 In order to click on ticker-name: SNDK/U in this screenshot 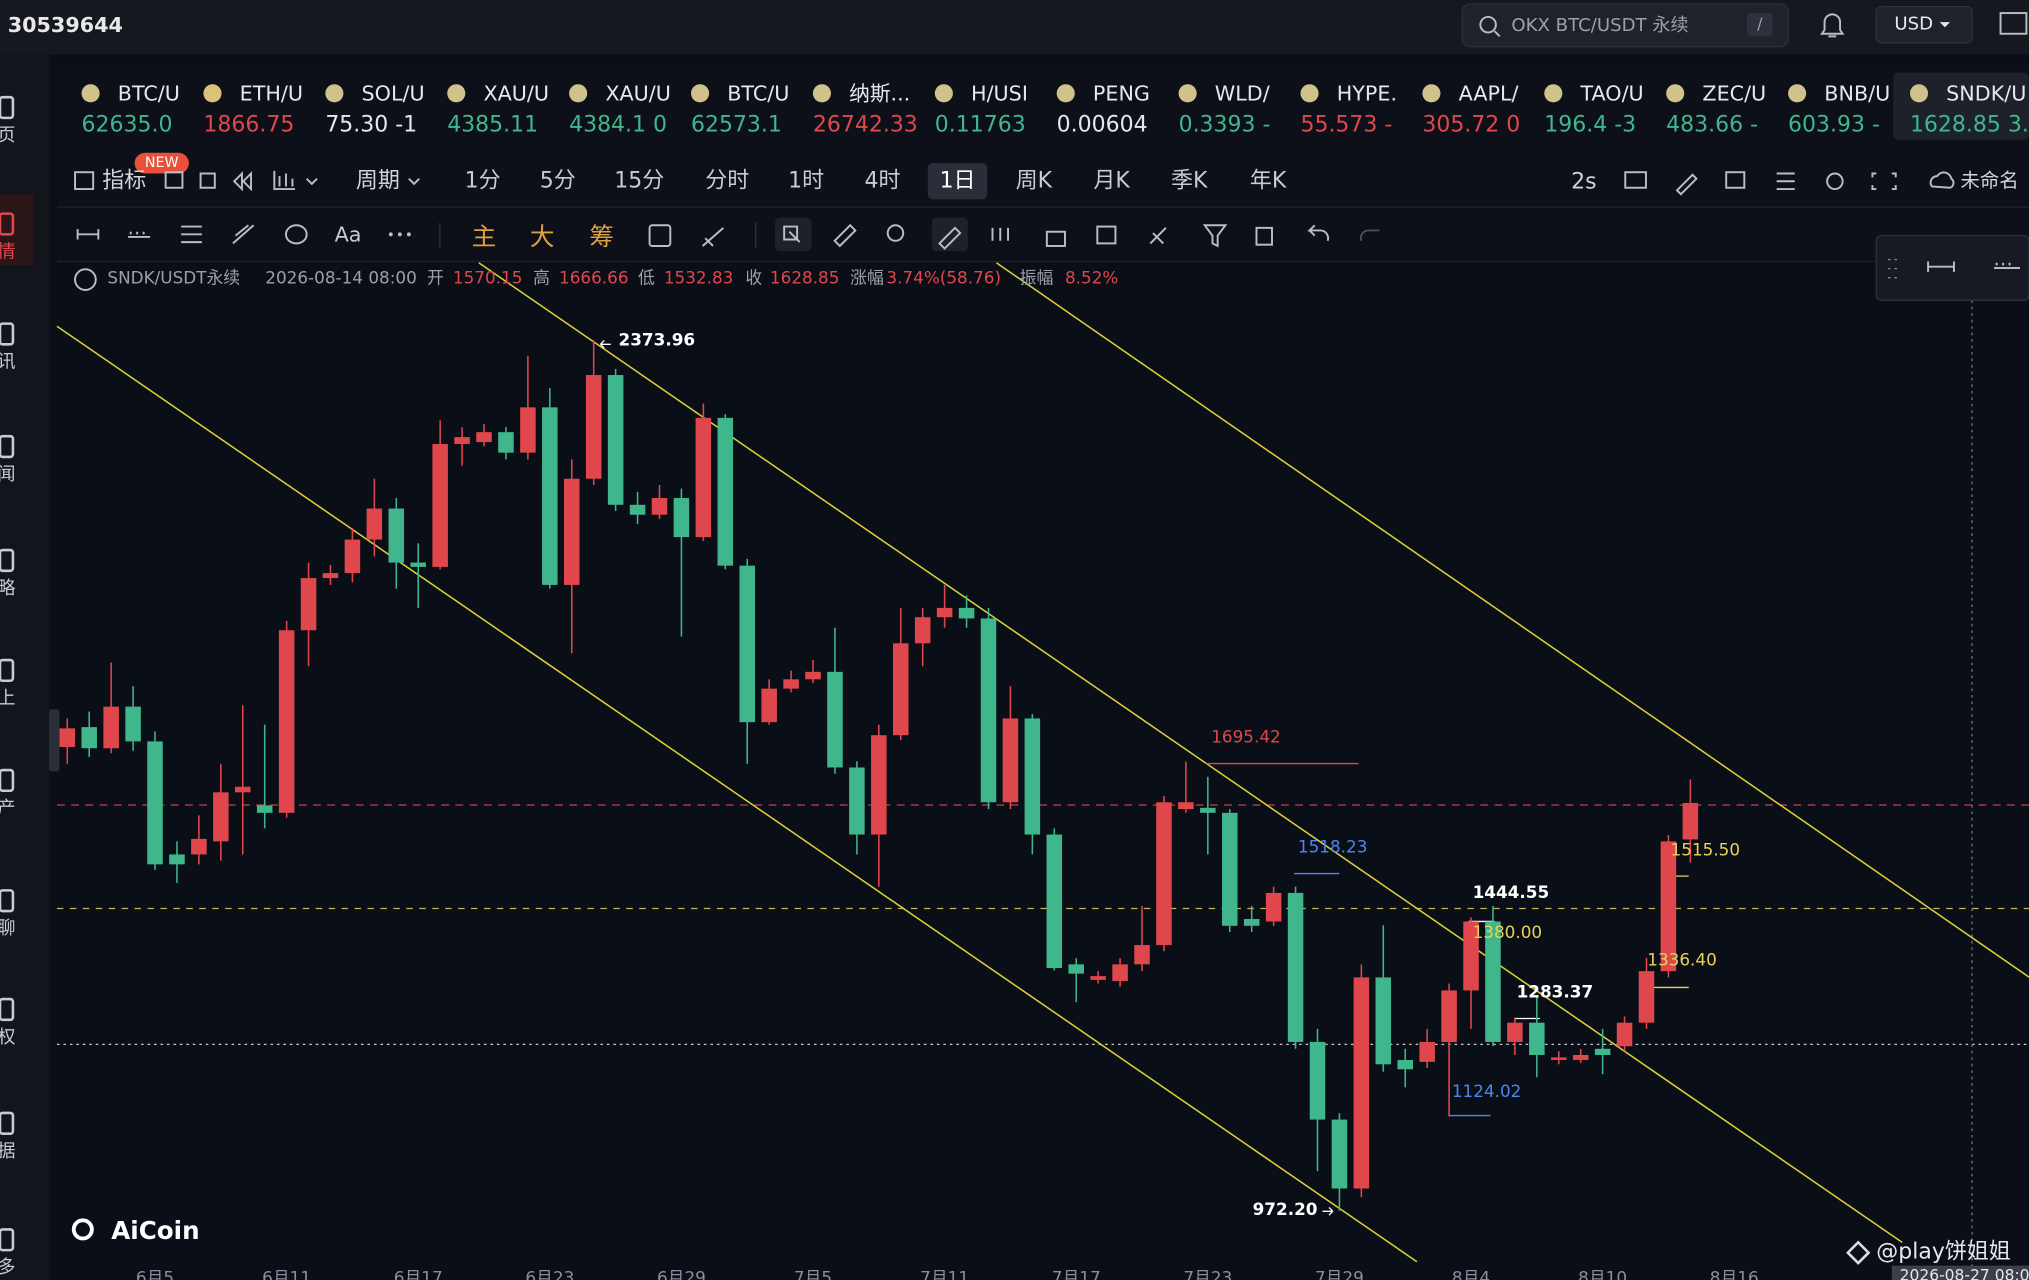, I will do `click(1986, 94)`.